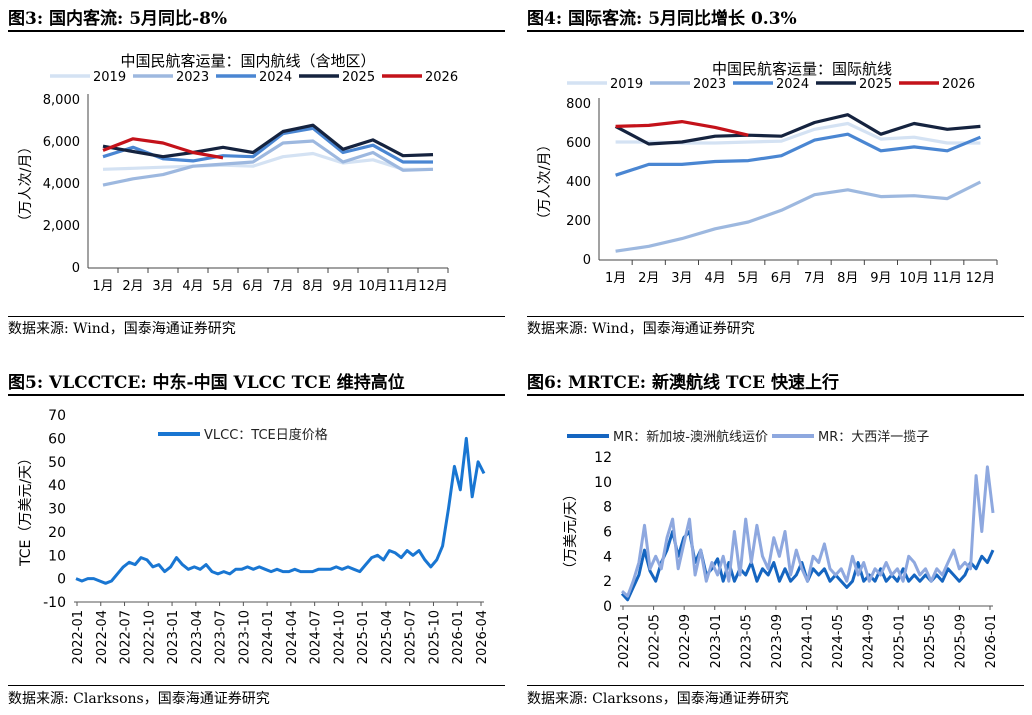 The height and width of the screenshot is (715, 1032). Describe the element at coordinates (947, 278) in the screenshot. I see `x-tick-label: 11月` at that location.